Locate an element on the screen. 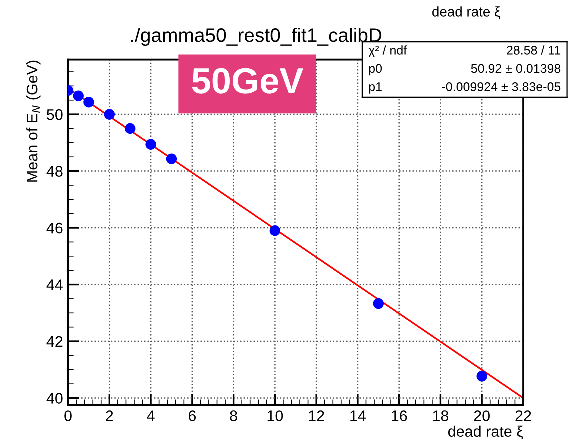 The image size is (569, 443). y-axis-title: Mean of E$_{N}$ (GeV) is located at coordinates (33, 121).